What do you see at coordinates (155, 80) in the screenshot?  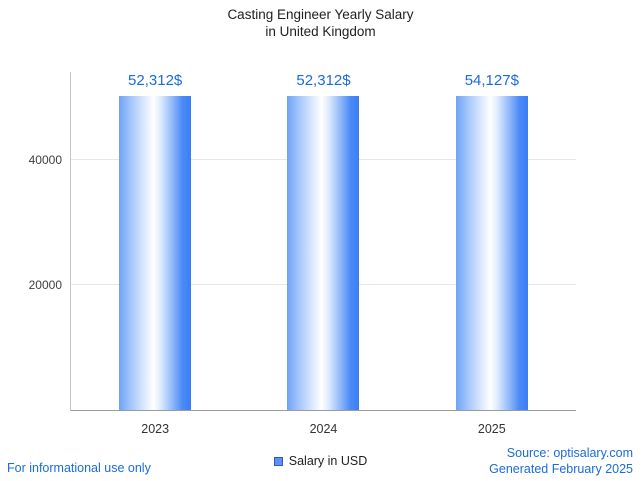 I see `bar-value-label-2023: 52,312$` at bounding box center [155, 80].